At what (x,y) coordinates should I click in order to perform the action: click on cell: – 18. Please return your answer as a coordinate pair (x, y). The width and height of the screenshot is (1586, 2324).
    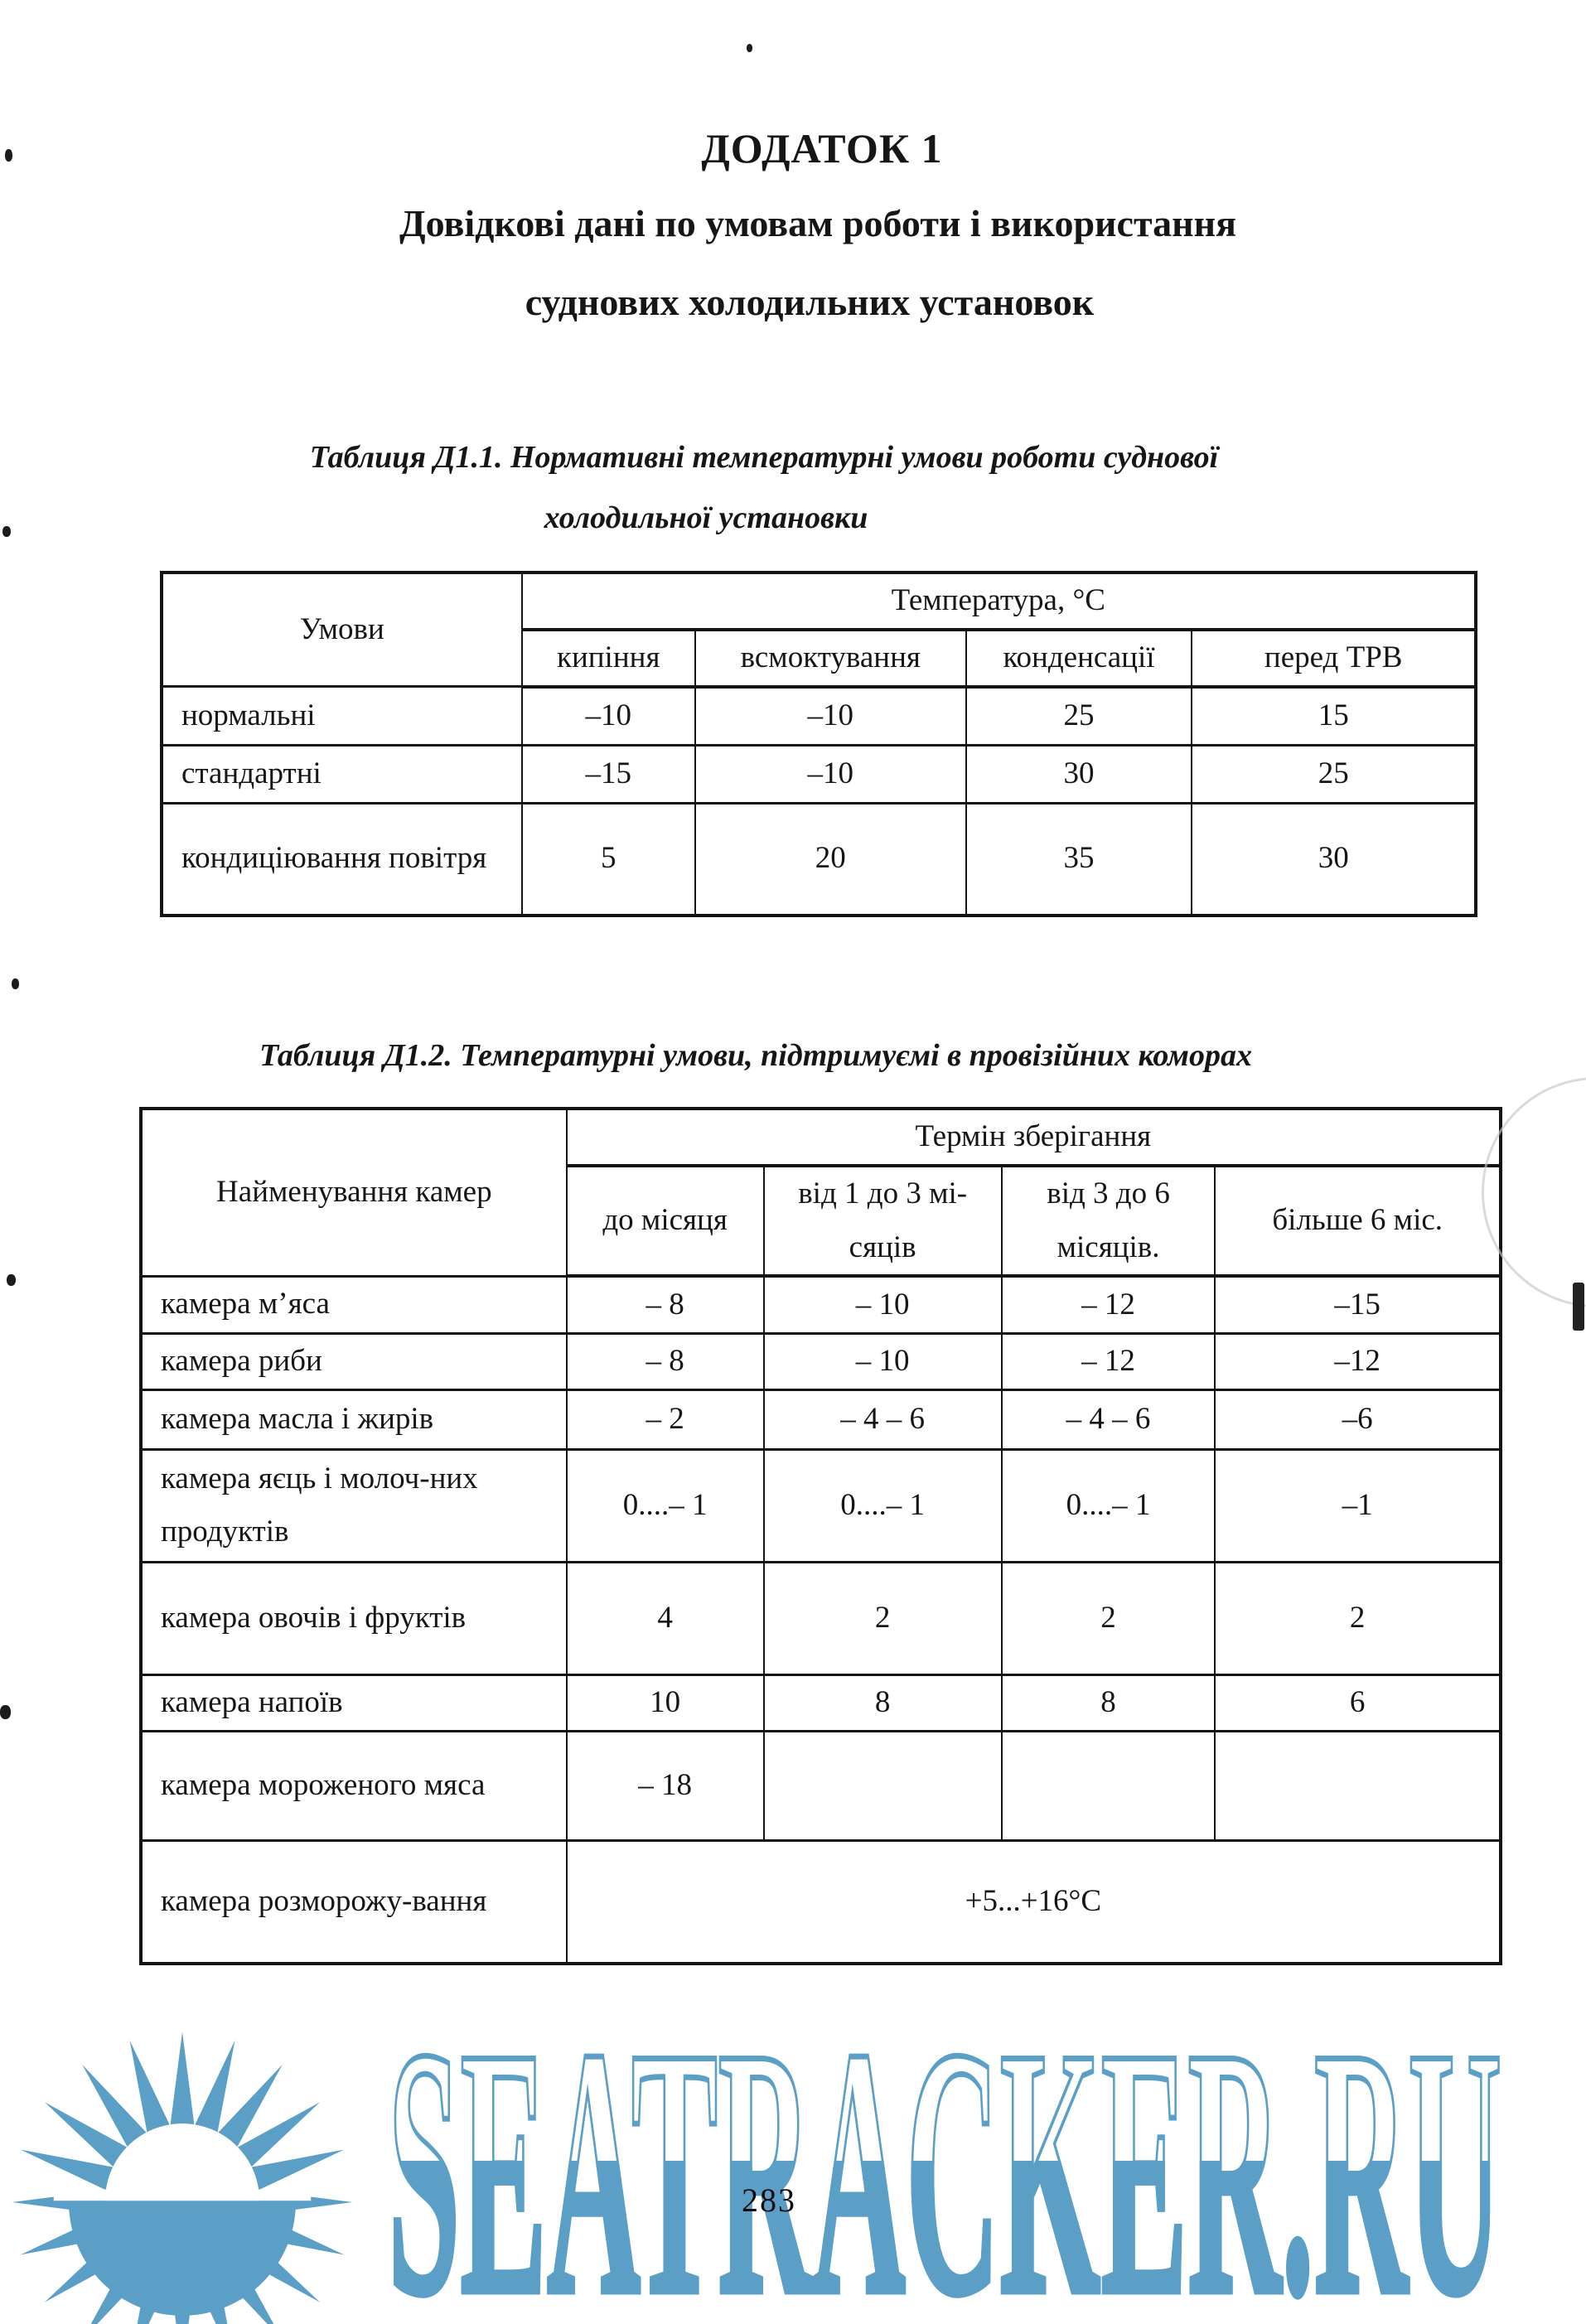
    Looking at the image, I should click on (665, 1786).